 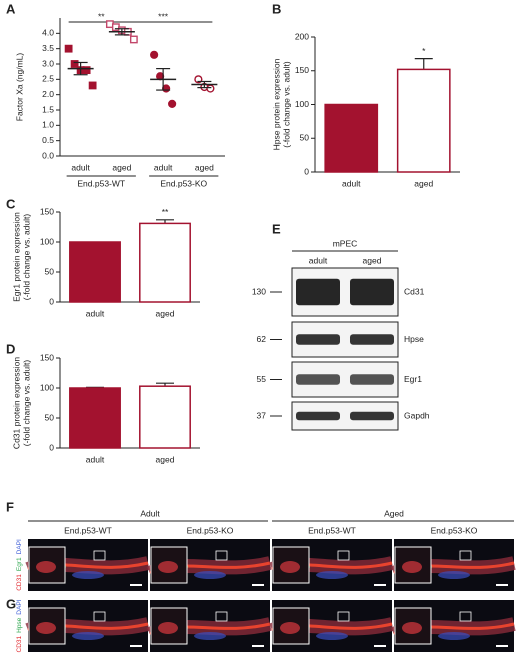 What do you see at coordinates (48, 109) in the screenshot?
I see `y-tick-label: 1.5` at bounding box center [48, 109].